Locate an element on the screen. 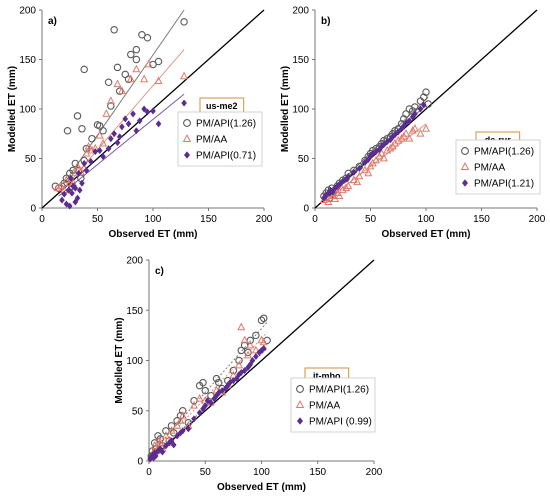  legend: PM/API(1.26) PM/AA PM/API(0.71) is located at coordinates (220, 139).